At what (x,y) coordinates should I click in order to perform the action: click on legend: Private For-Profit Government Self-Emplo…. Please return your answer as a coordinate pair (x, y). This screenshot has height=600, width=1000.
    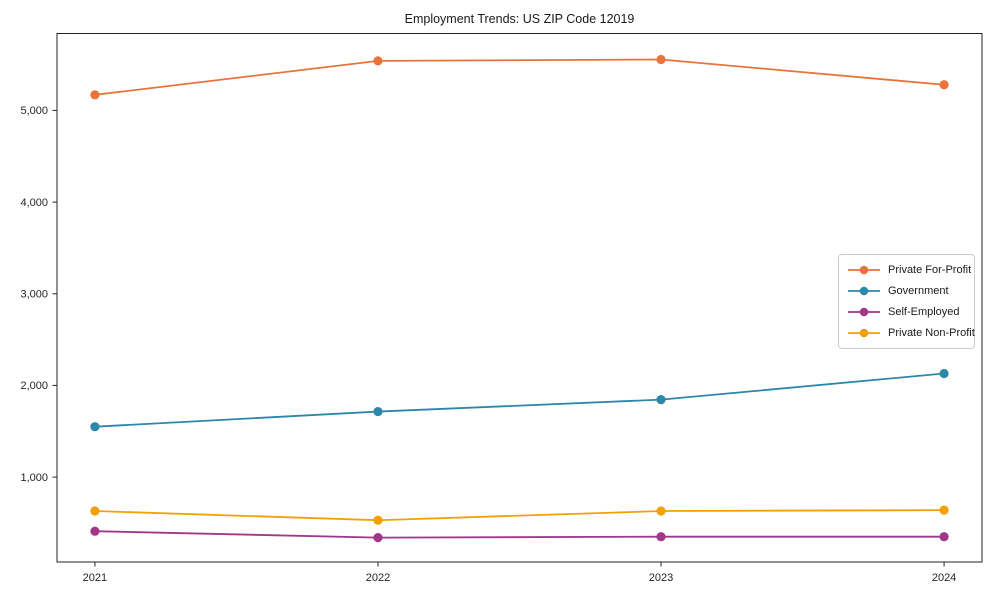
    Looking at the image, I should click on (906, 301).